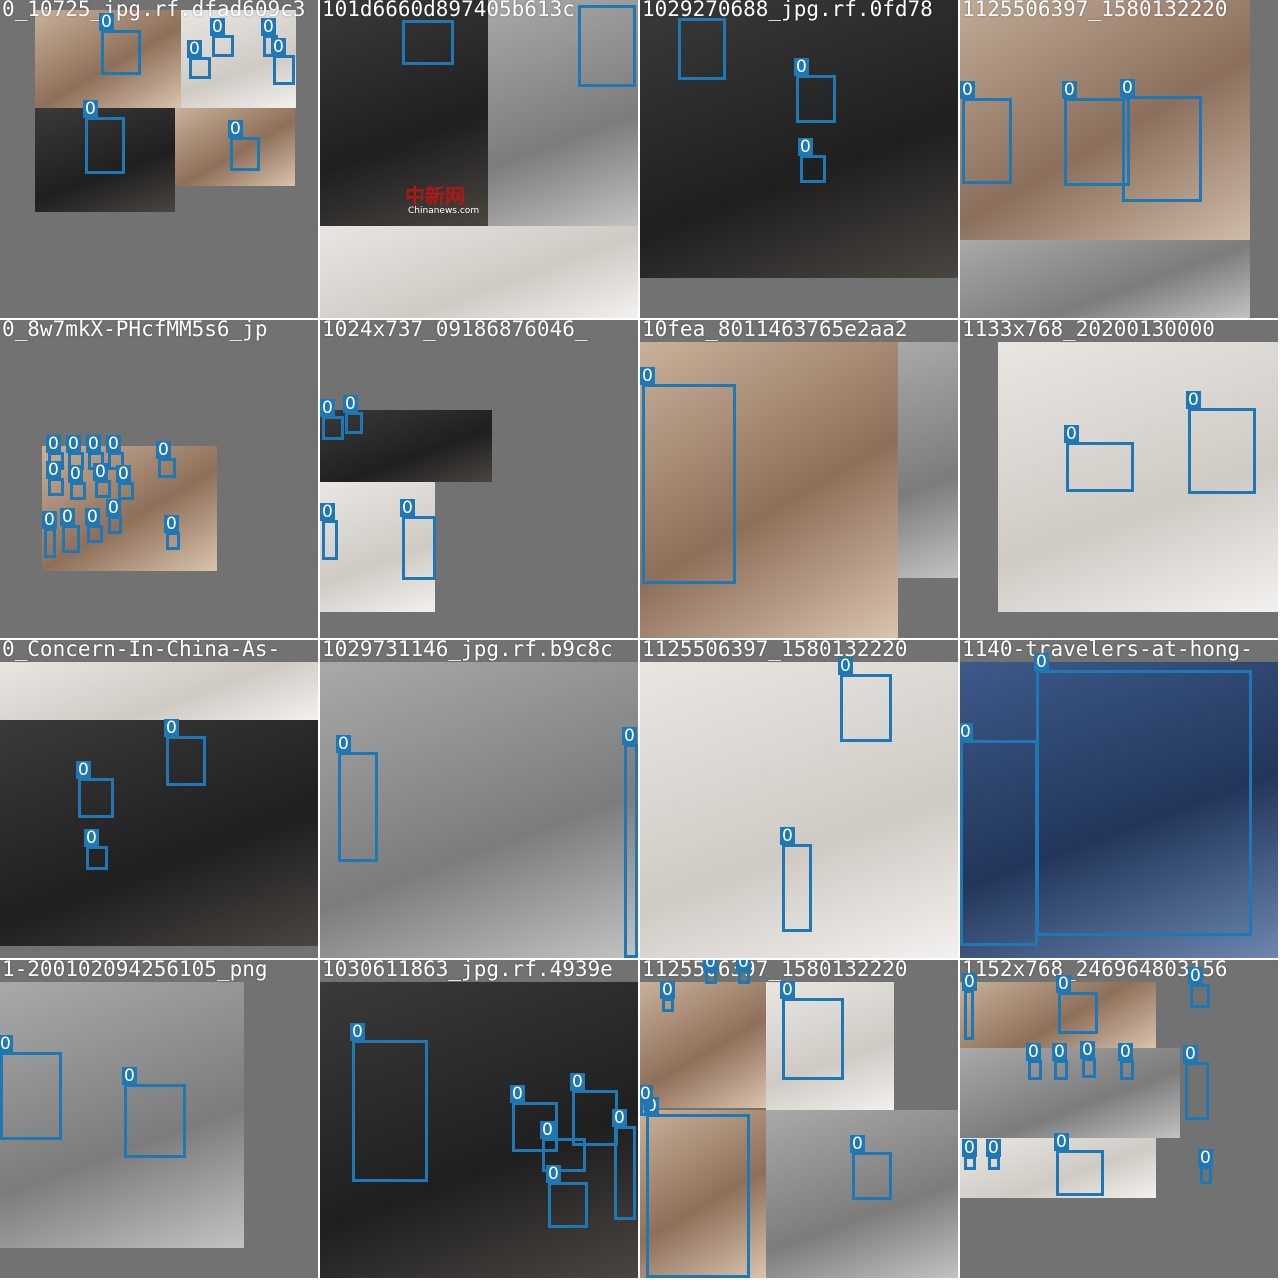 The width and height of the screenshot is (1280, 1280). I want to click on mosaic-tile: 中新网 Chinanews.com 101d6660d897405b613c, so click(479, 159).